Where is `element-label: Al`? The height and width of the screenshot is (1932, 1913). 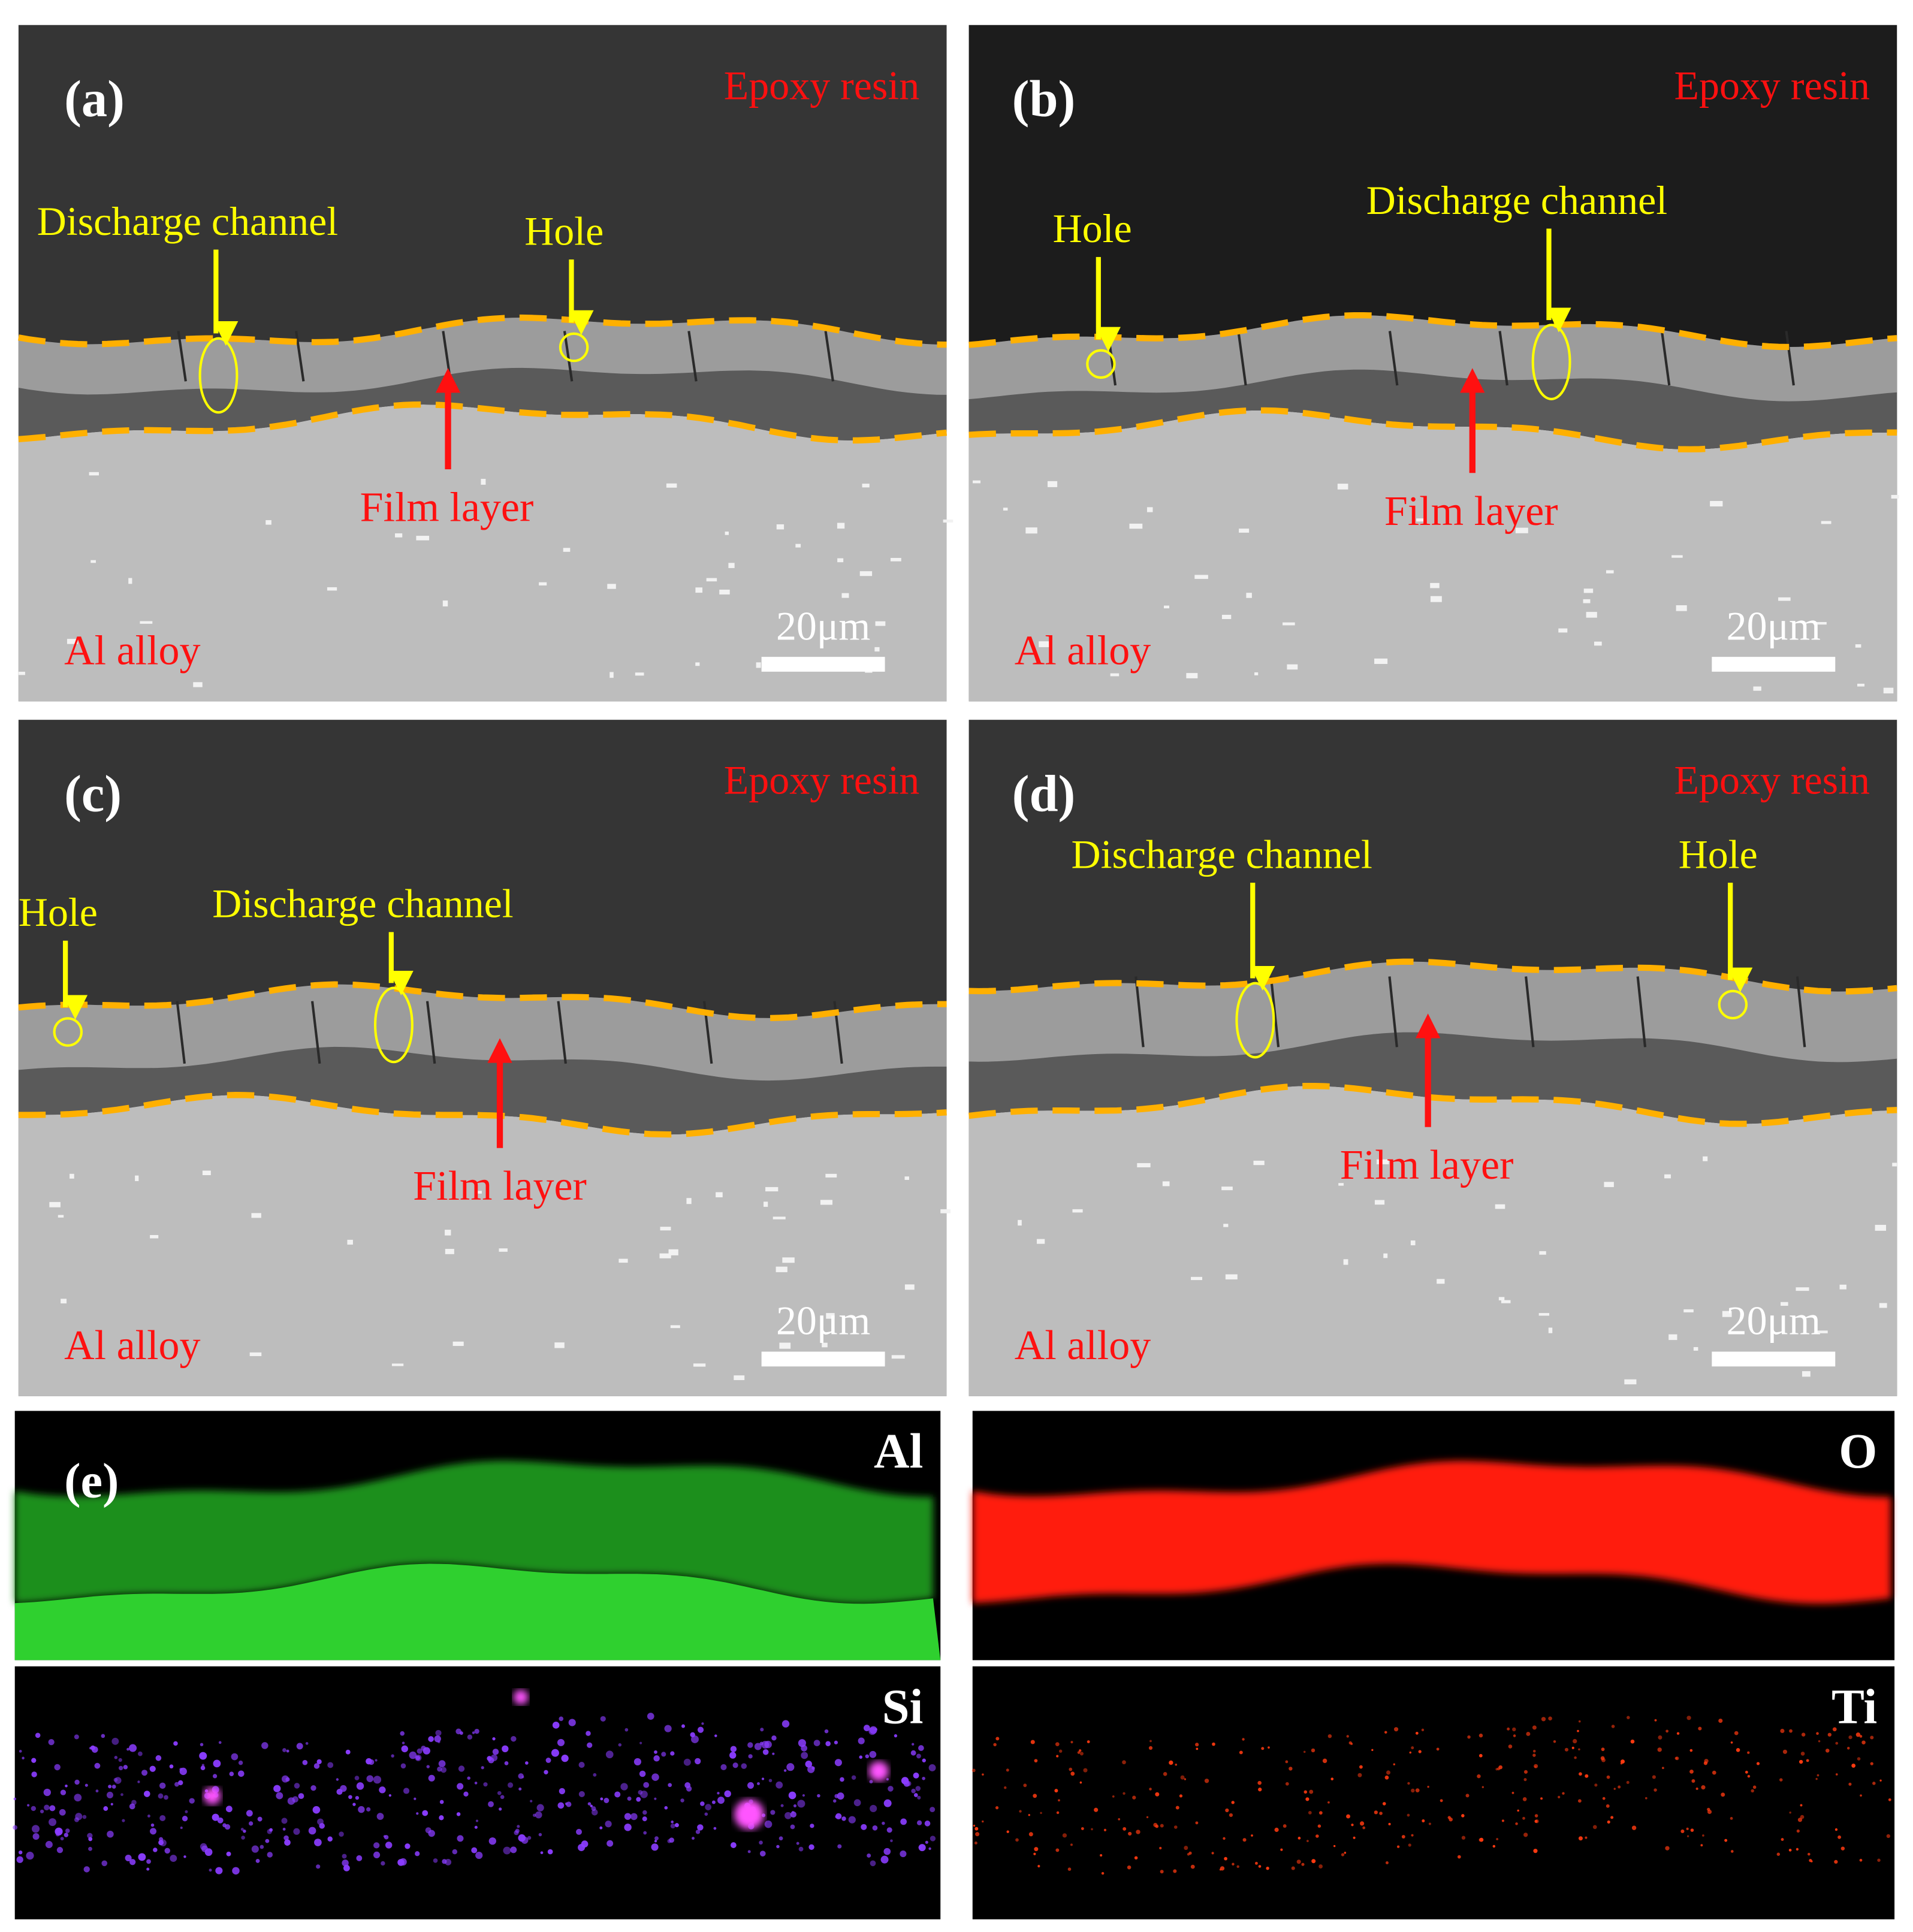
element-label: Al is located at coordinates (898, 1451).